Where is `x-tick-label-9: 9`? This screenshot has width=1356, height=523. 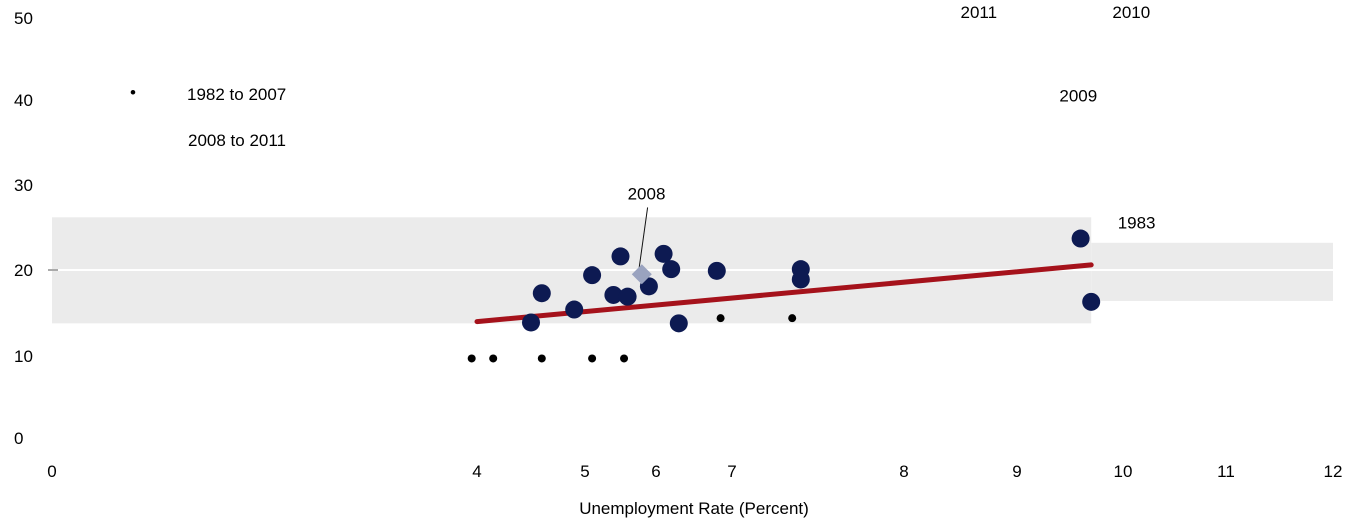
x-tick-label-9: 9 is located at coordinates (1016, 471).